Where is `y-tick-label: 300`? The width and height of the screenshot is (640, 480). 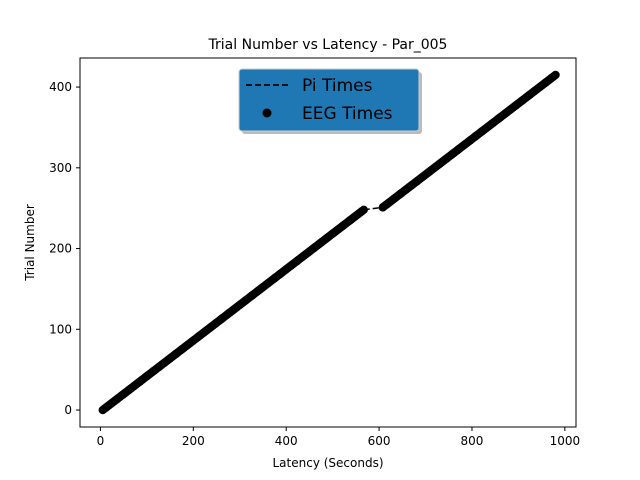 y-tick-label: 300 is located at coordinates (60, 168).